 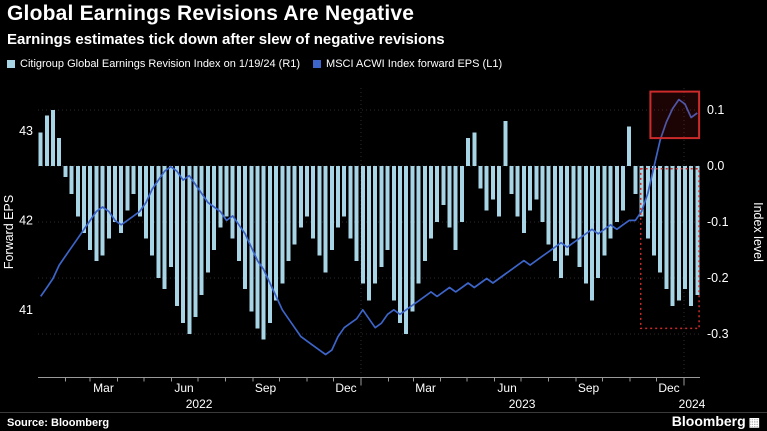 What do you see at coordinates (199, 404) in the screenshot?
I see `x-year-label: 2022` at bounding box center [199, 404].